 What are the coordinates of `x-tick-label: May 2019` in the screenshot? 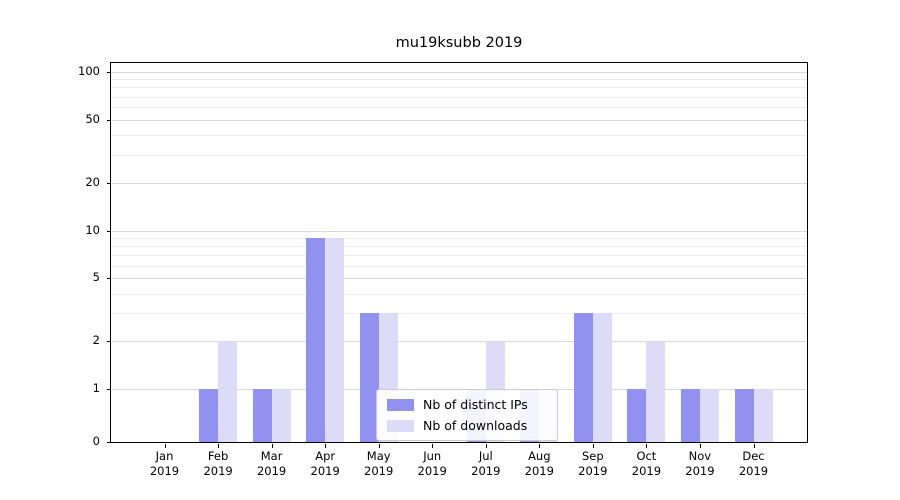 It's located at (379, 463).